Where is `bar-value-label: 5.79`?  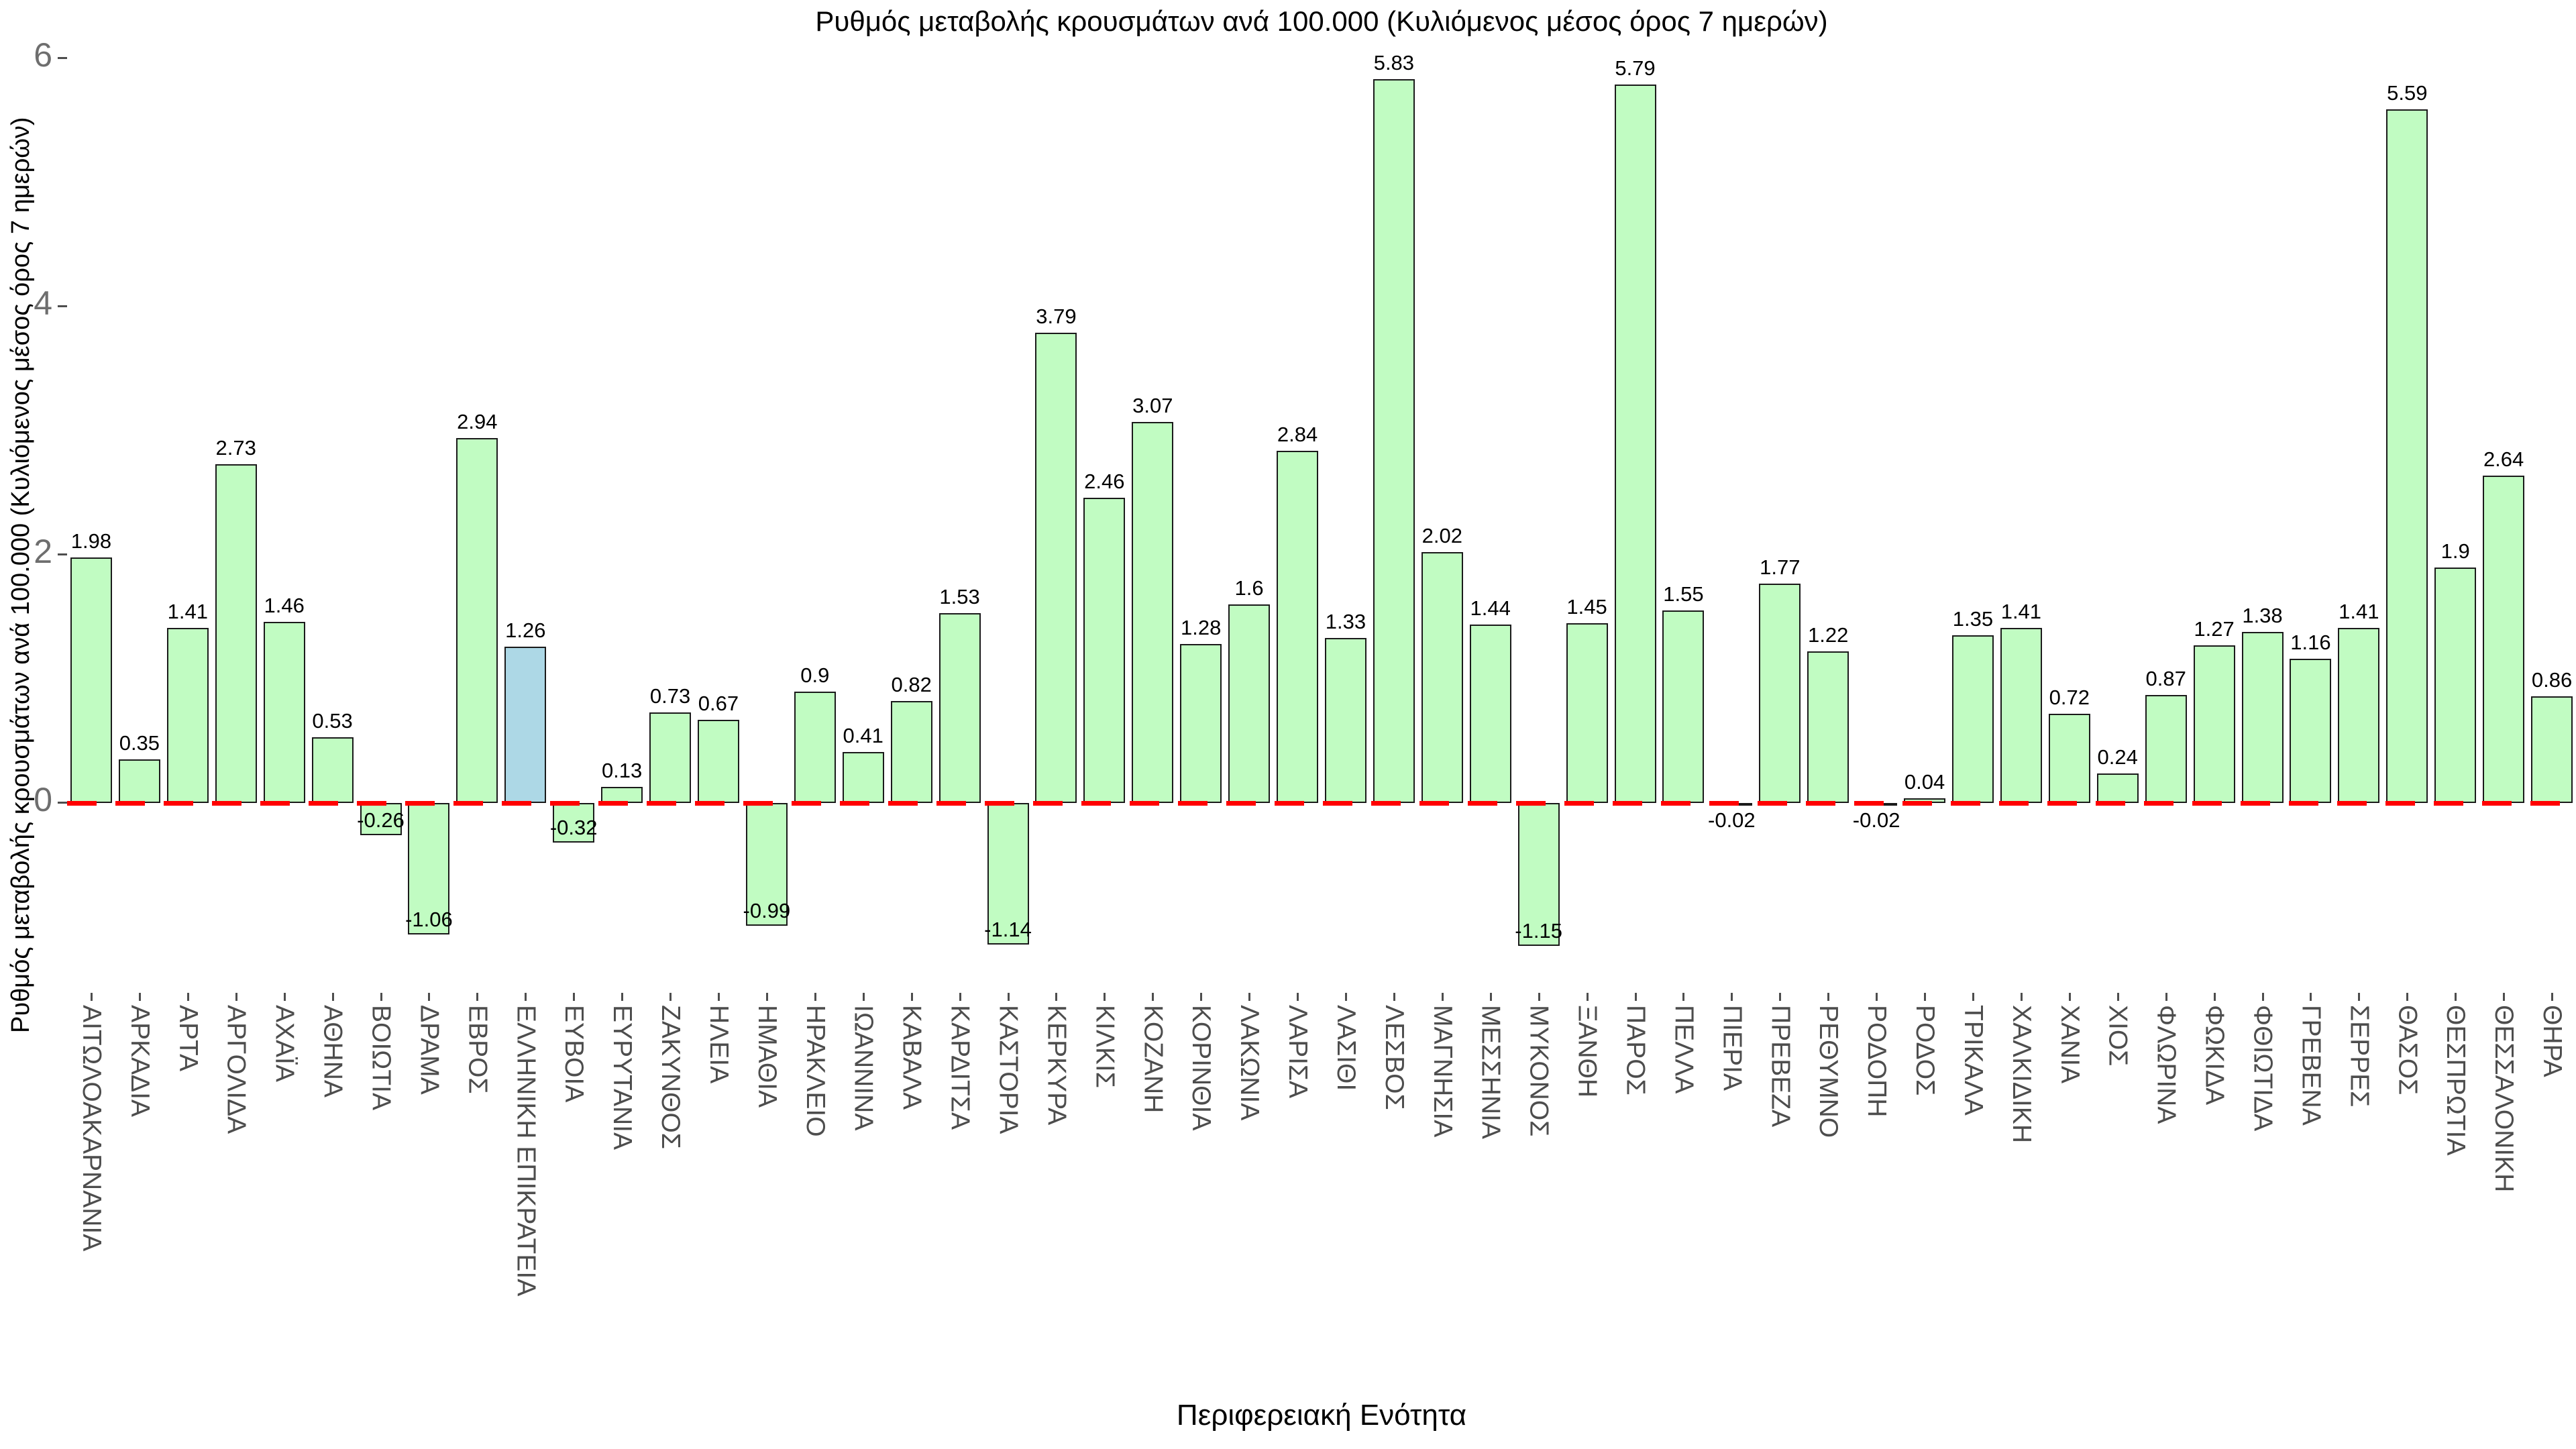 bar-value-label: 5.79 is located at coordinates (1635, 68).